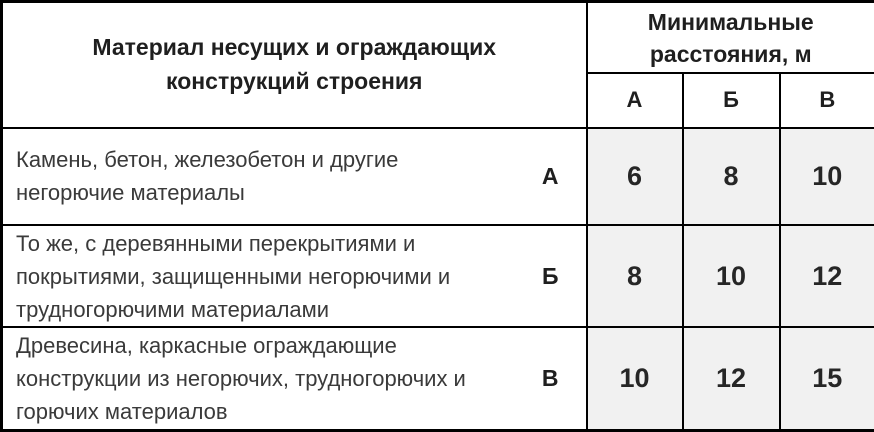  I want to click on row-letter: Б, so click(550, 275).